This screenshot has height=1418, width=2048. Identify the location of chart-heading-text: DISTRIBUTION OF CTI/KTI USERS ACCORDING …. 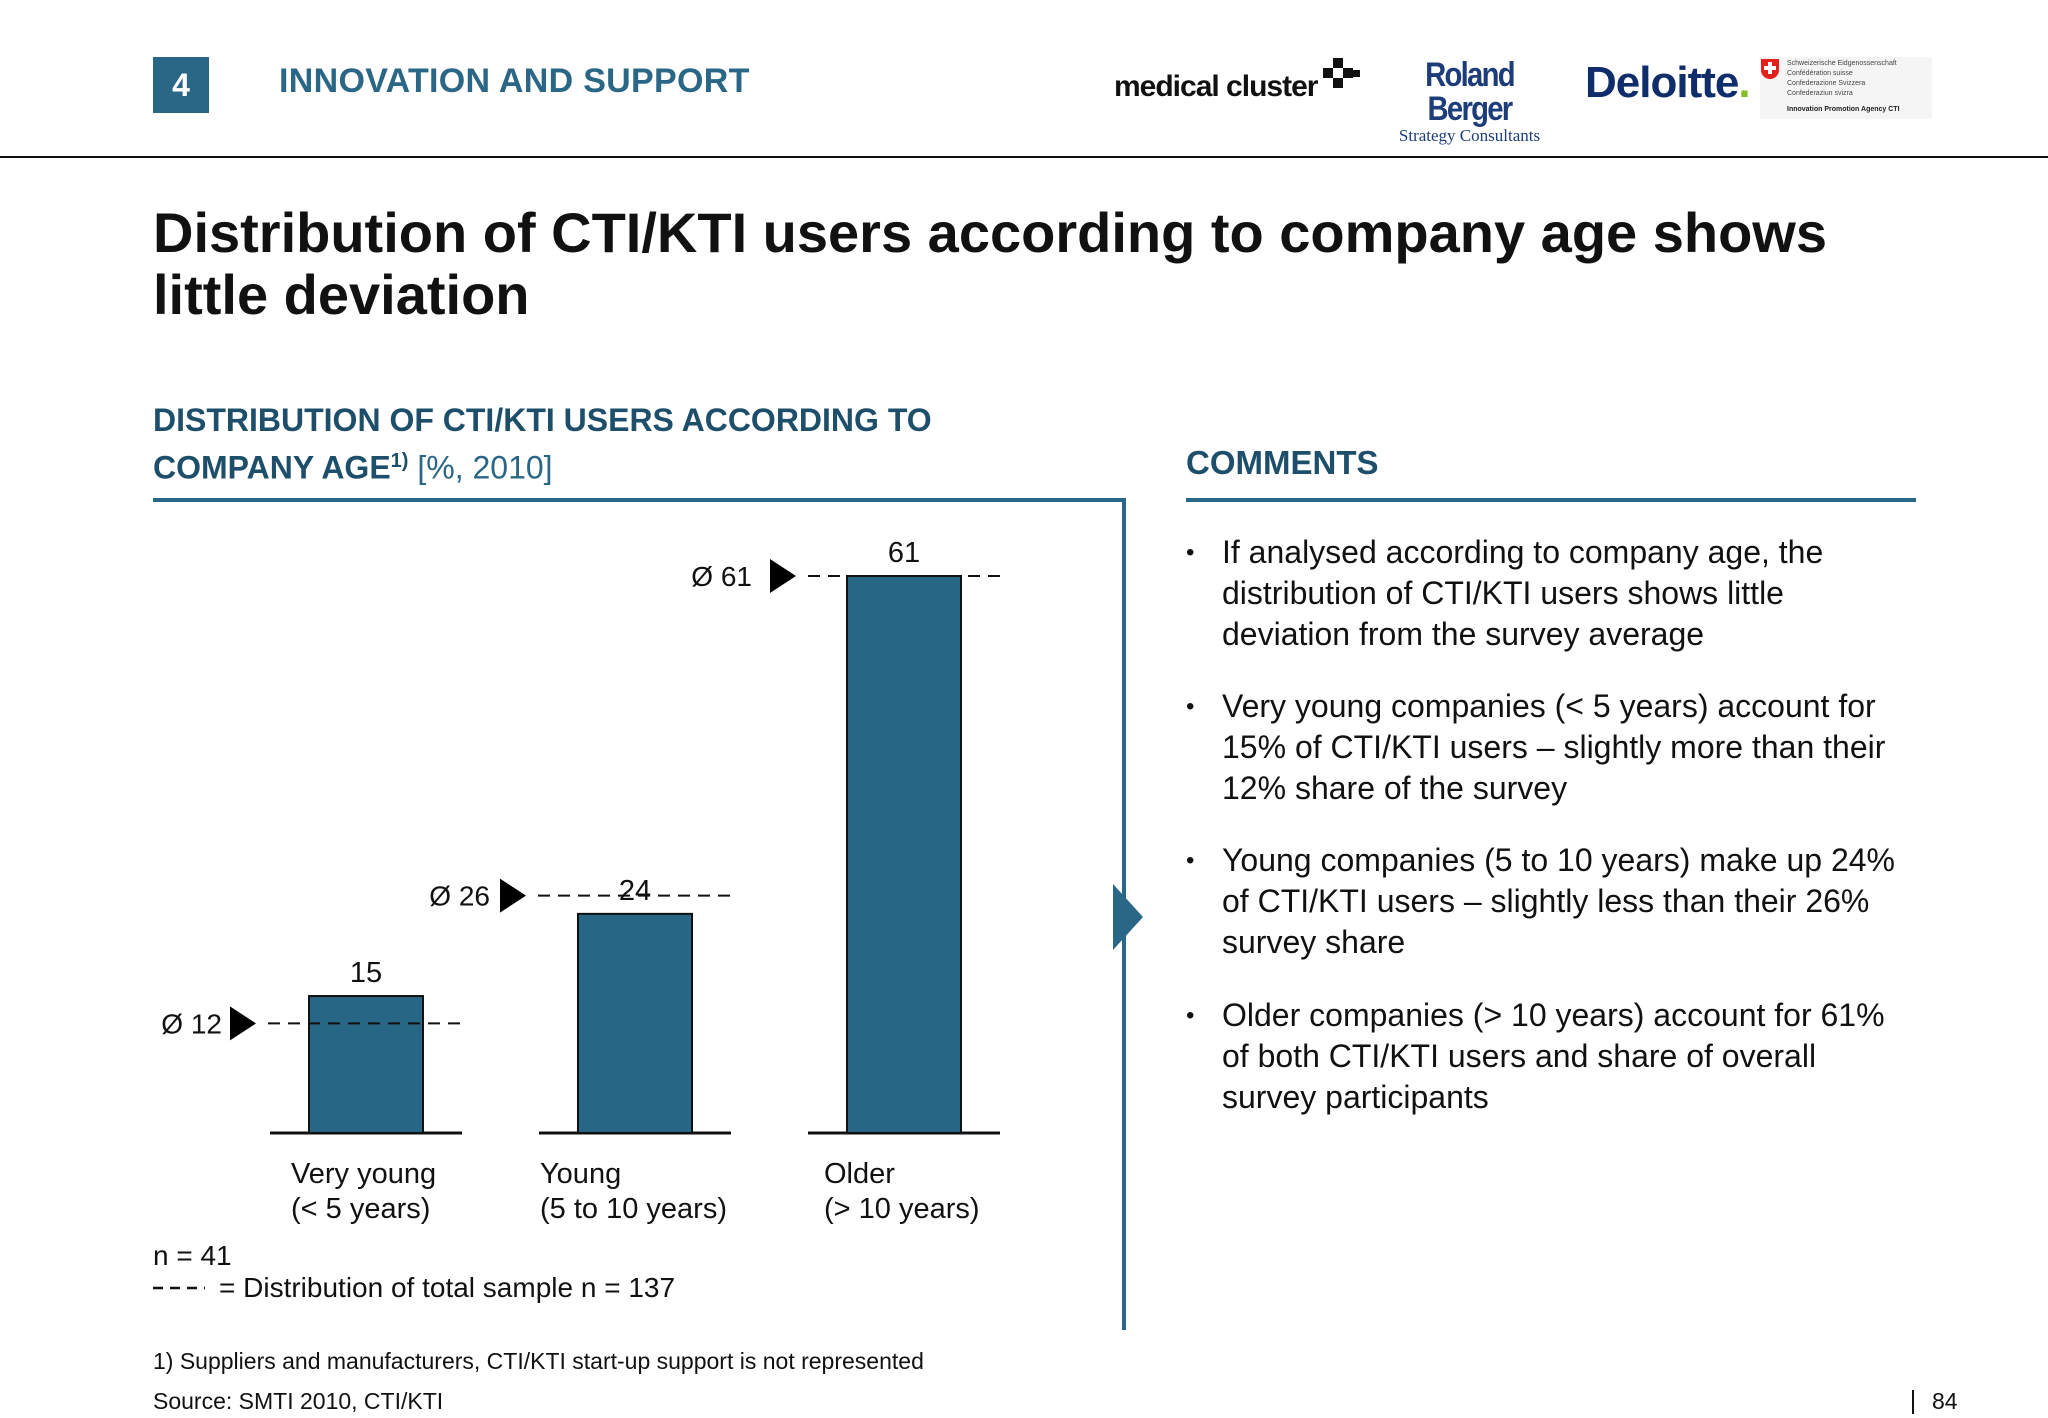
(542, 444).